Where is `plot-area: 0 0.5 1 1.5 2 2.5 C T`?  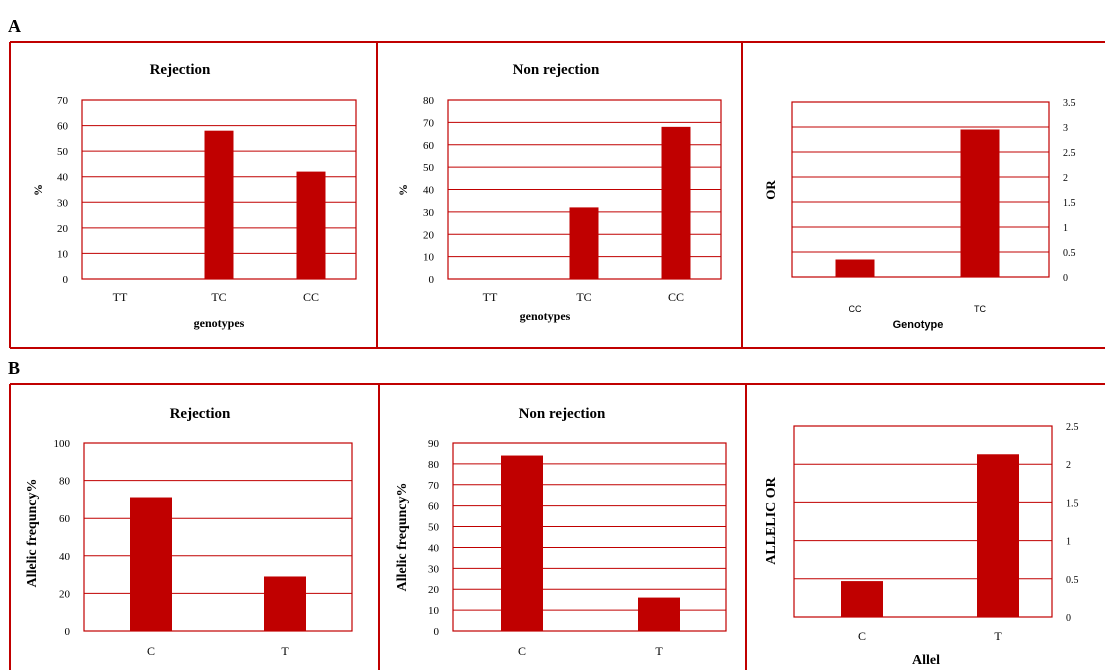 plot-area: 0 0.5 1 1.5 2 2.5 C T is located at coordinates (936, 532).